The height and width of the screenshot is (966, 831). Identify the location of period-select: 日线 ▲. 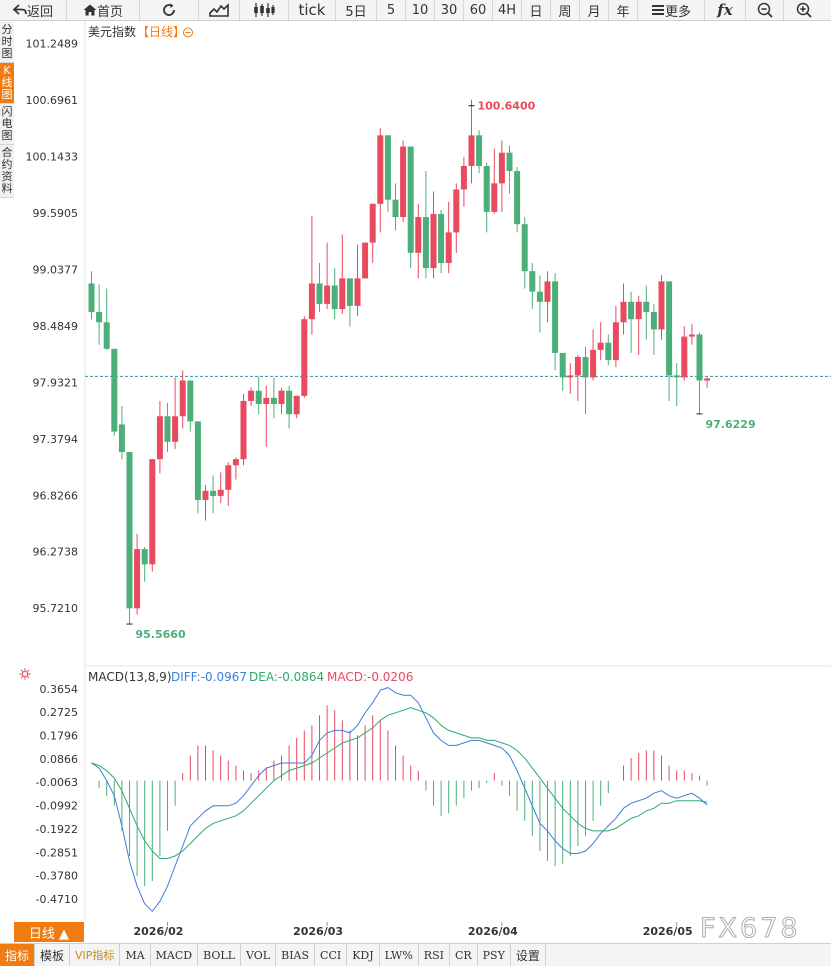
(49, 932).